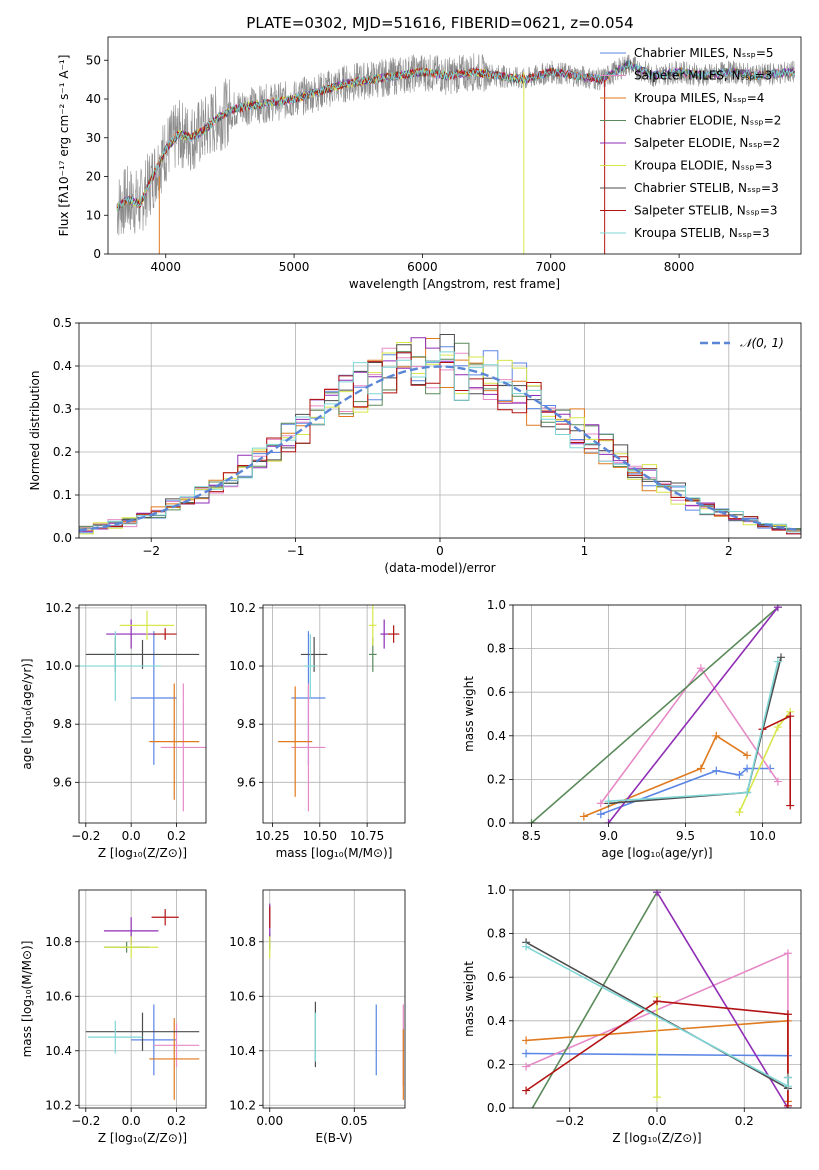 Image resolution: width=819 pixels, height=1170 pixels. Describe the element at coordinates (707, 121) in the screenshot. I see `legend-label: Chabrier ELODIE, Nₛₛₚ=2` at that location.